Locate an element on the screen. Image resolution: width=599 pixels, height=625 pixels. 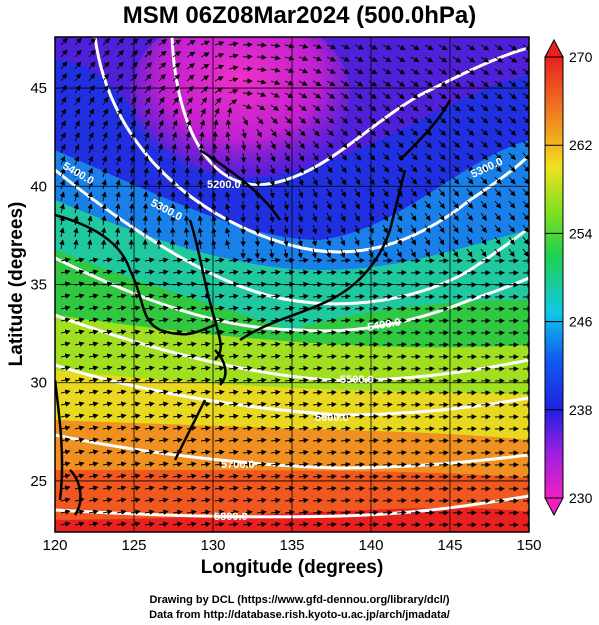
colorbar-tick-label: 238 is located at coordinates (581, 410).